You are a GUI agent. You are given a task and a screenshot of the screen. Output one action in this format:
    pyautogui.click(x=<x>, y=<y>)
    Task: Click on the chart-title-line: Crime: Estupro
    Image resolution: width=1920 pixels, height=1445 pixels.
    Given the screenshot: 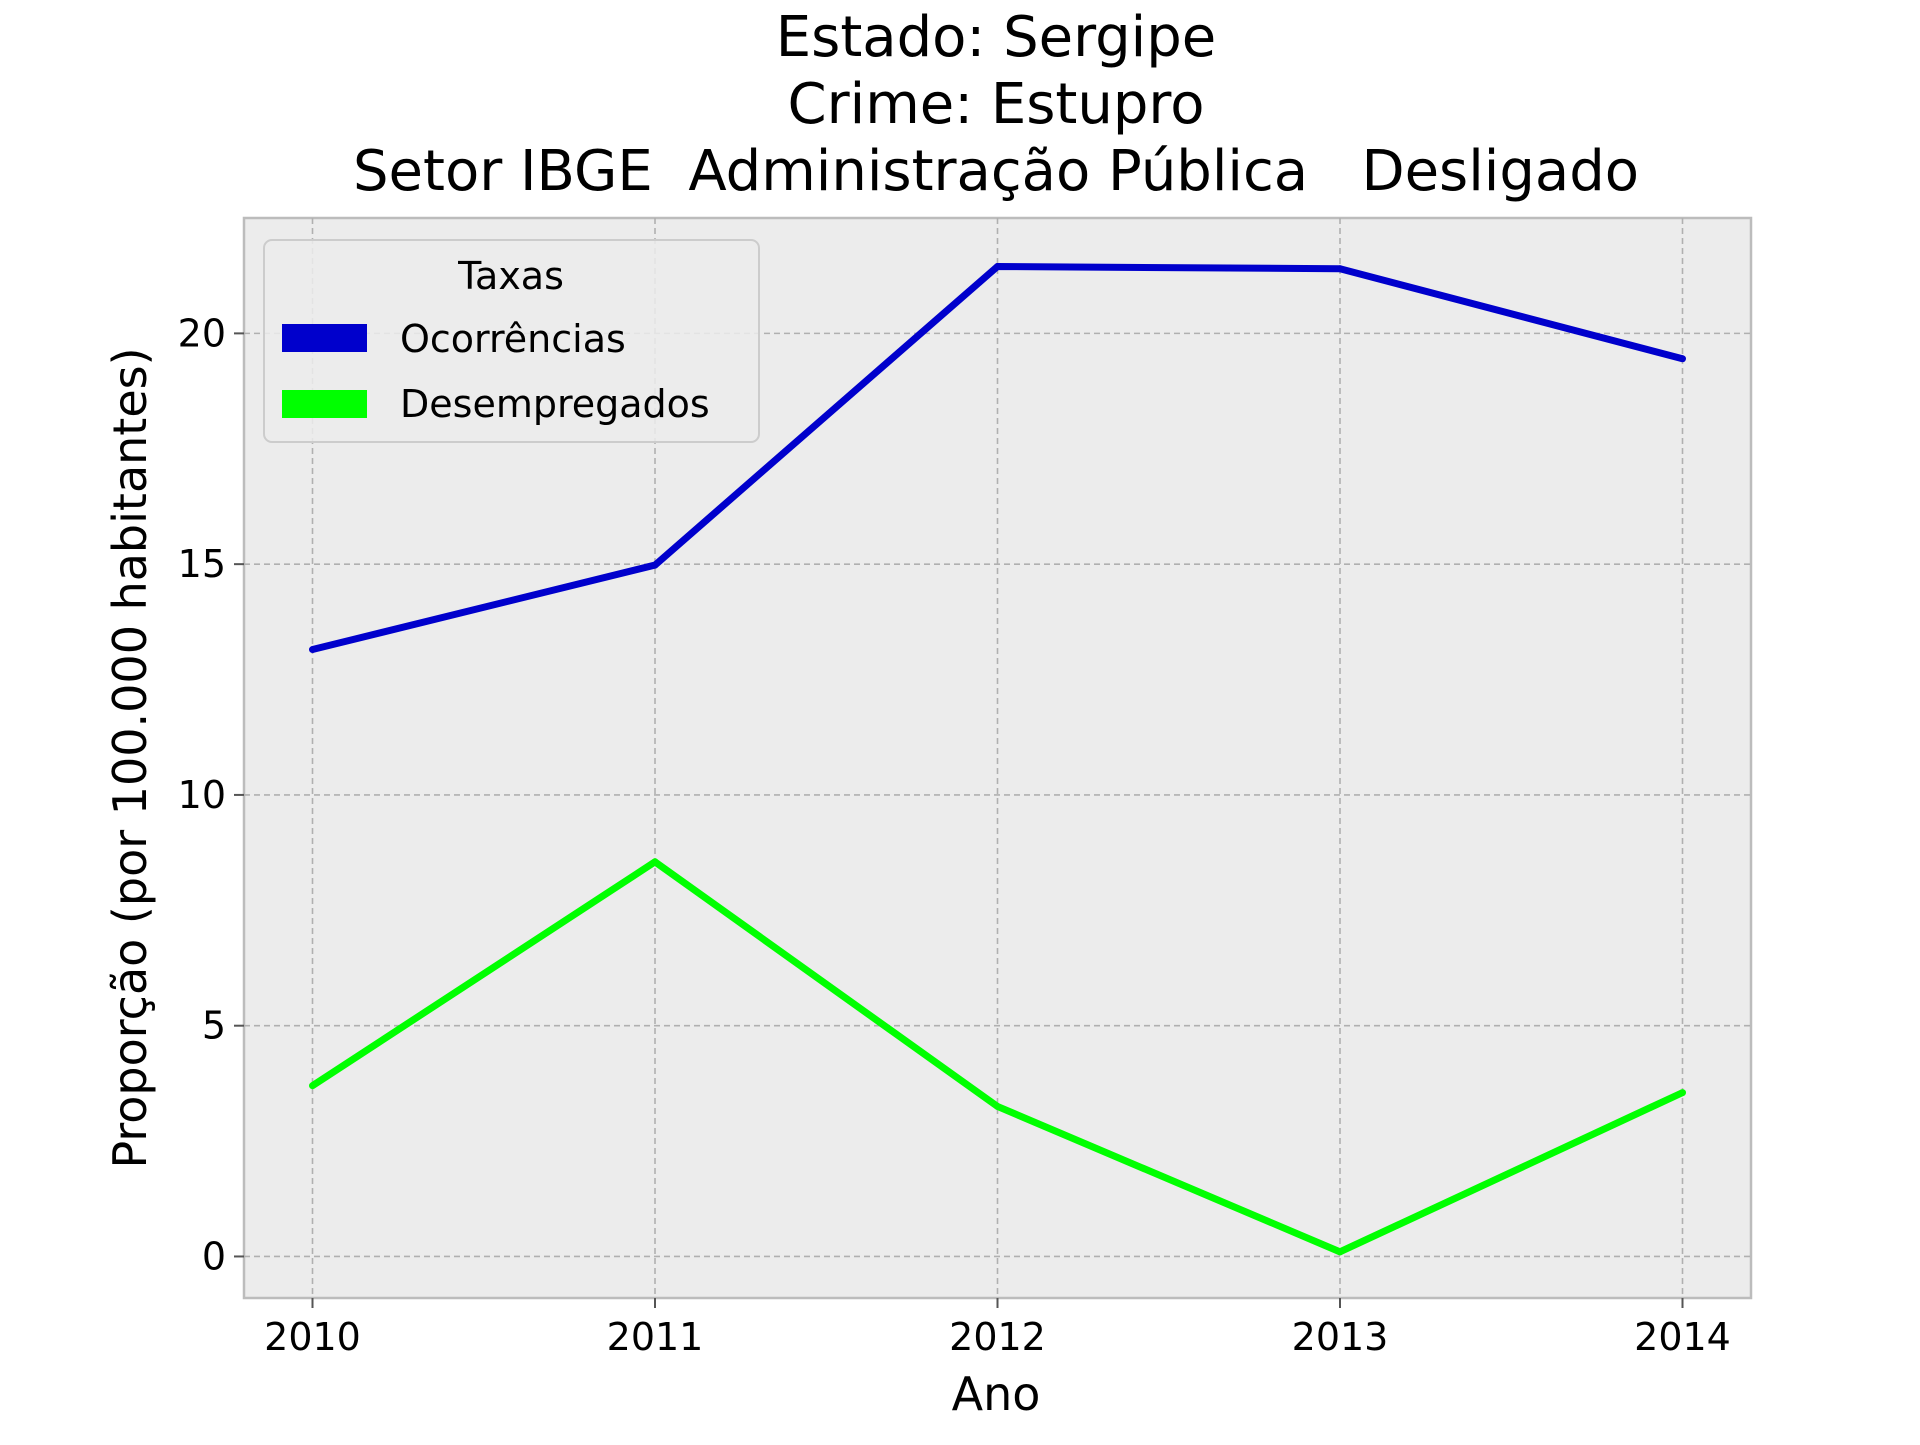 What is the action you would take?
    pyautogui.click(x=996, y=104)
    